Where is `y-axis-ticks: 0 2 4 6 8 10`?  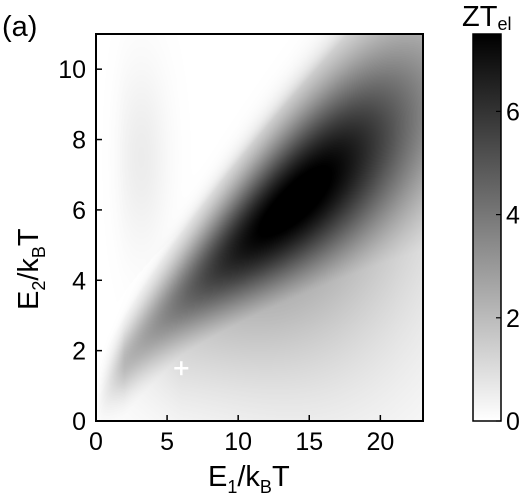
y-axis-ticks: 0 2 4 6 8 10 is located at coordinates (80, 246).